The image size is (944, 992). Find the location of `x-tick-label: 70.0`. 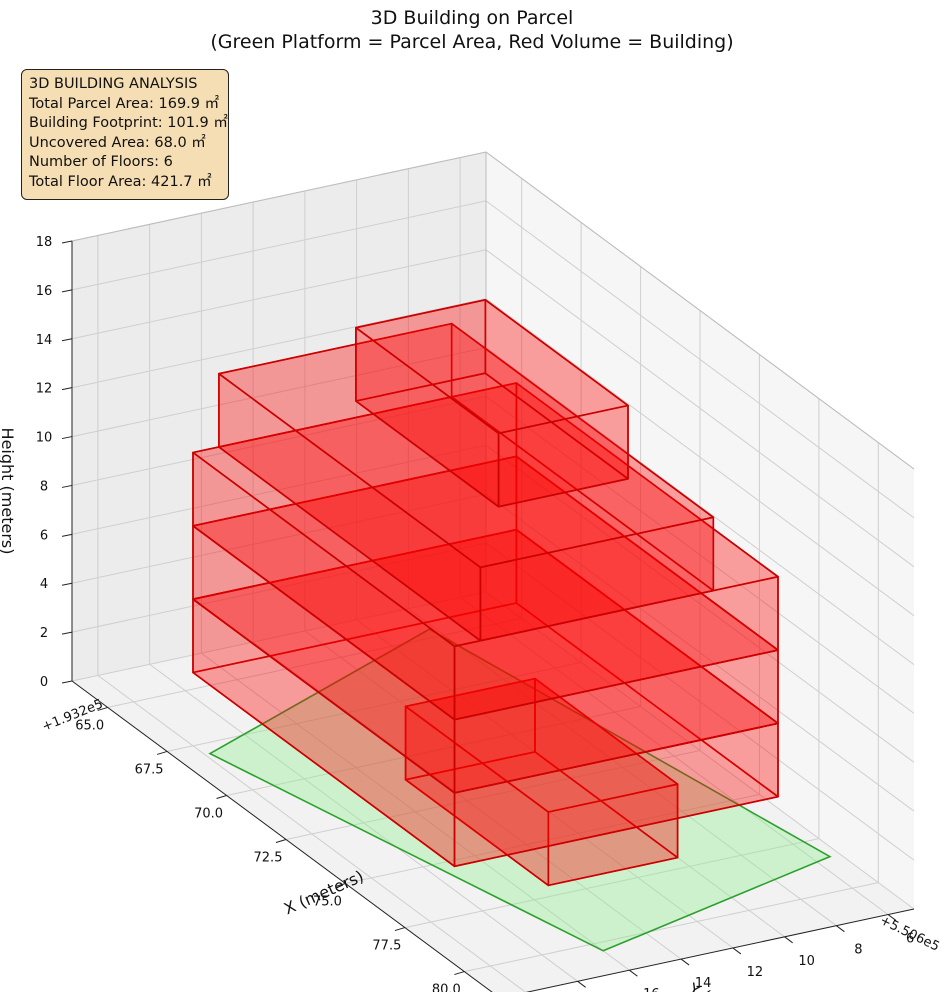

x-tick-label: 70.0 is located at coordinates (208, 813).